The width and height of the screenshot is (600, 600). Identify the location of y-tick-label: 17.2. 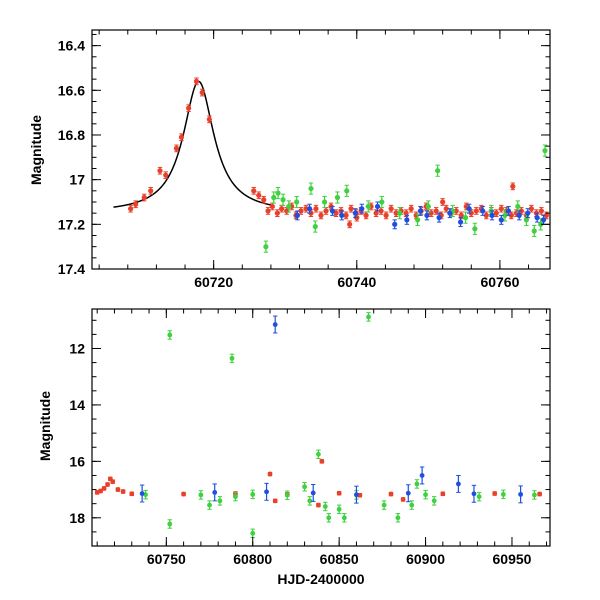
(71, 224).